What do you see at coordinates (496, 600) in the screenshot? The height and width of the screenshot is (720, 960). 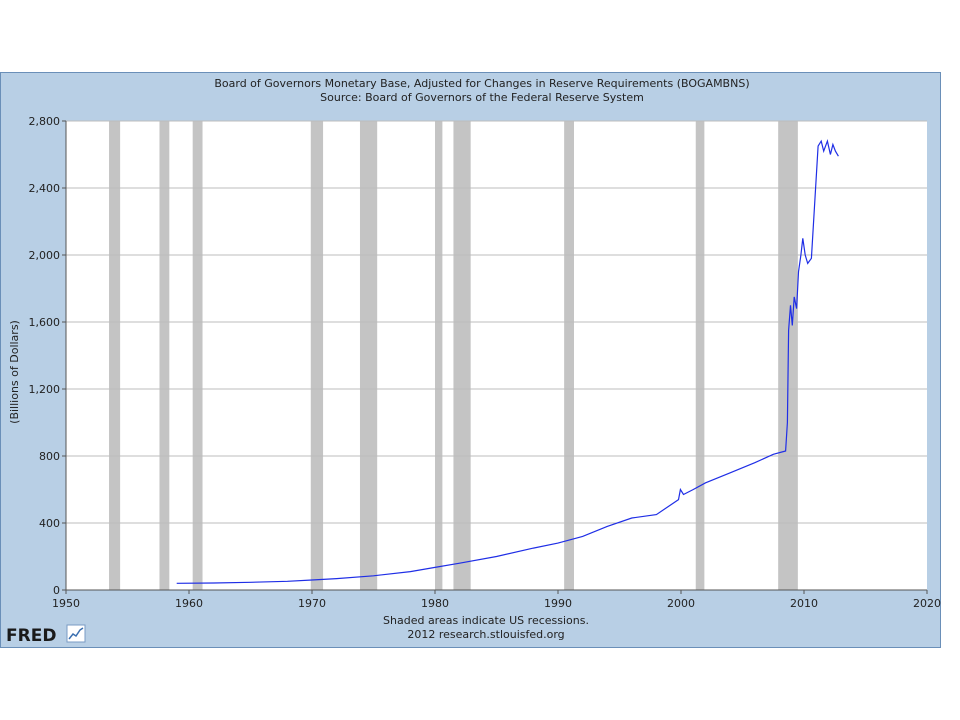 I see `x-axis: 1950 1960 1970 1980 1990 2000 2010 2020` at bounding box center [496, 600].